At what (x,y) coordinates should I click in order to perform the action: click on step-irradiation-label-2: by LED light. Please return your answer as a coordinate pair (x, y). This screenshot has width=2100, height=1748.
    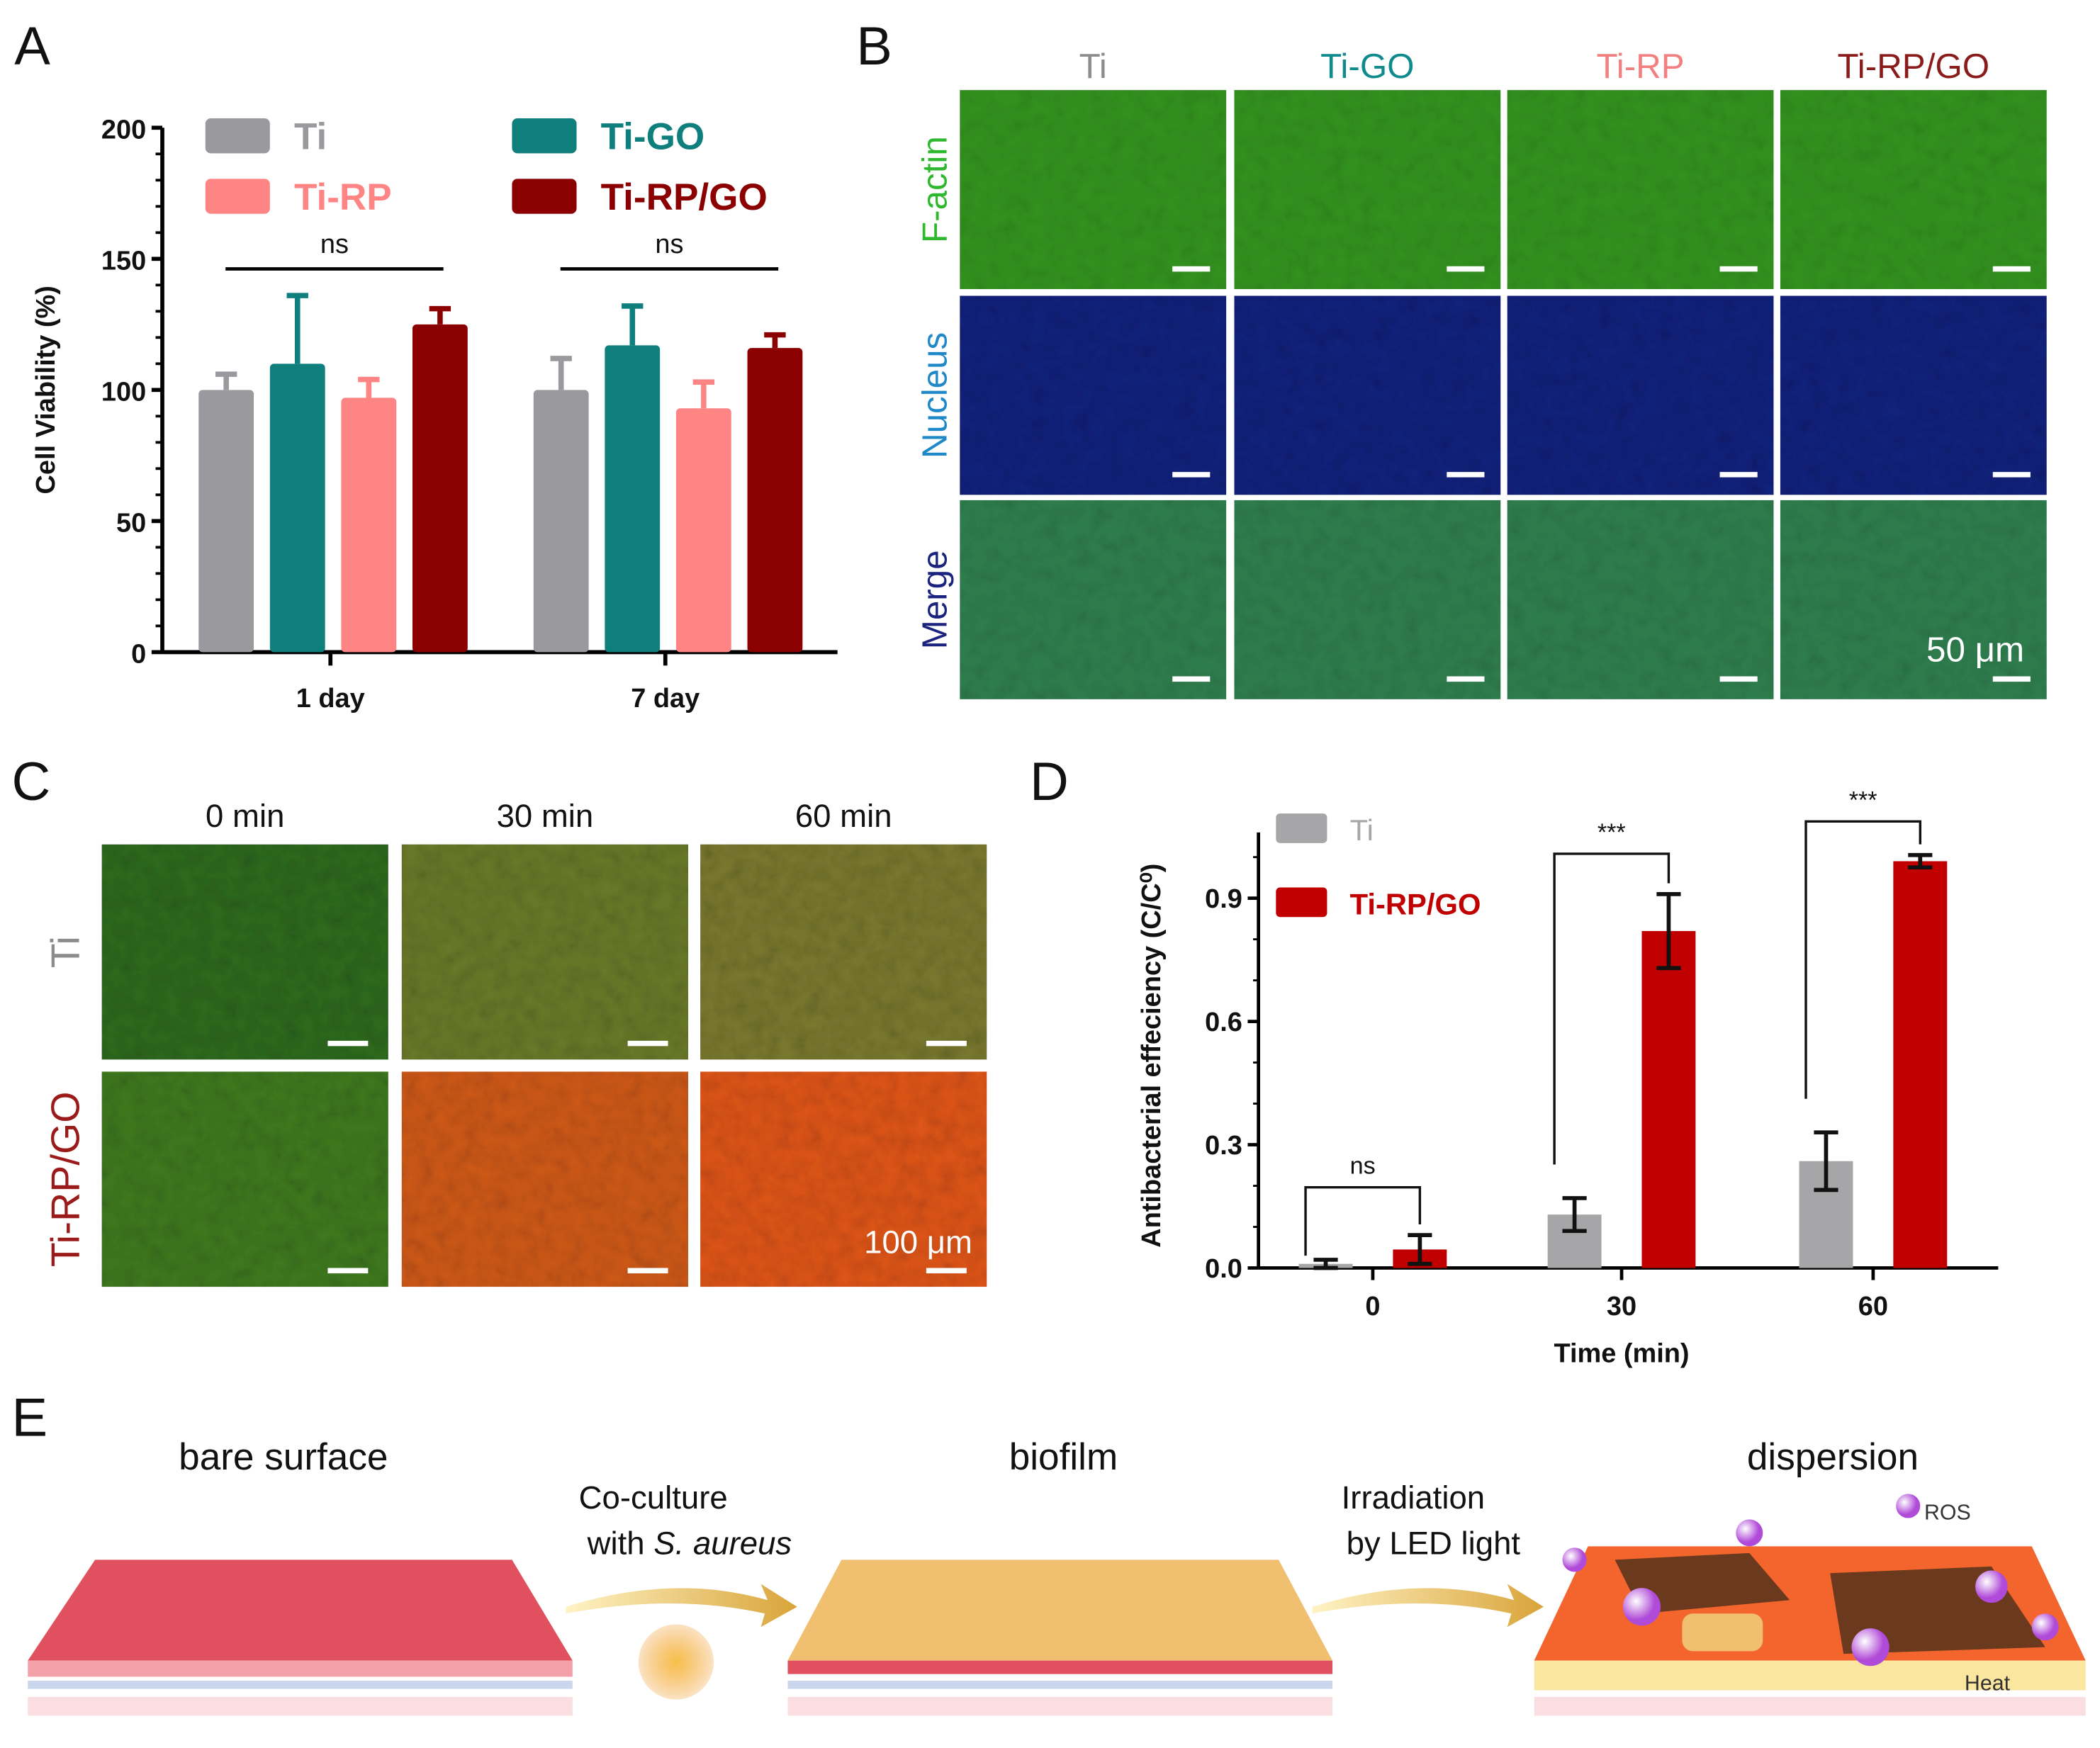
    Looking at the image, I should click on (1434, 1544).